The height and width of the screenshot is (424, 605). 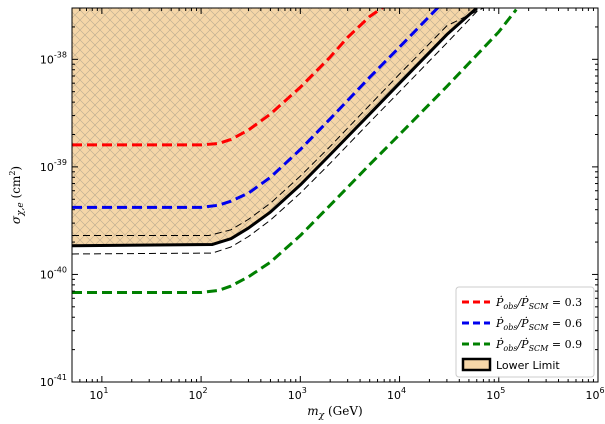 What do you see at coordinates (538, 303) in the screenshot?
I see `legend-label-0: Ṗobs/ṖSCM = 0.3` at bounding box center [538, 303].